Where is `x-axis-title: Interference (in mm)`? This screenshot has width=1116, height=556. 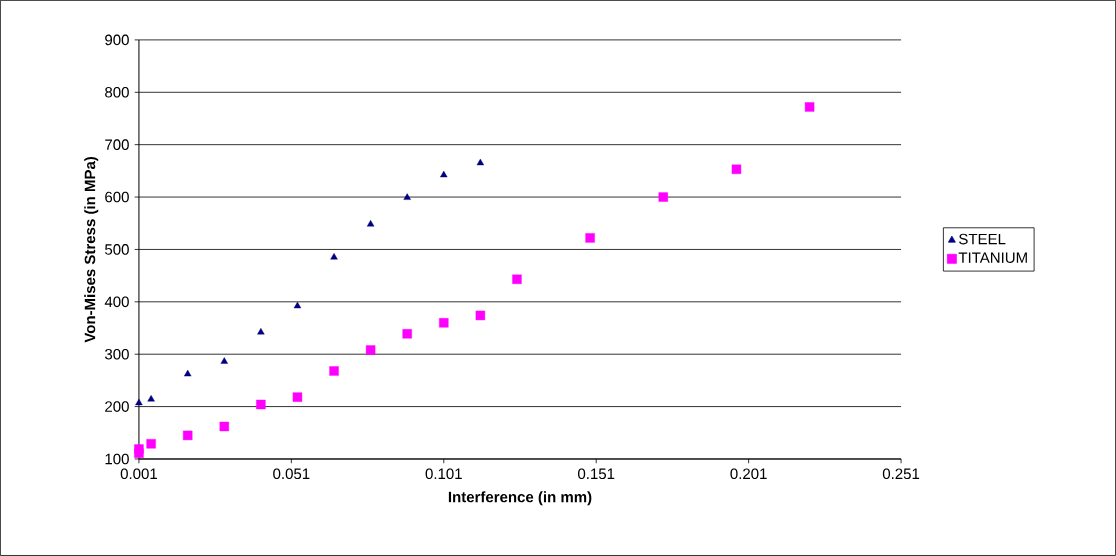 x-axis-title: Interference (in mm) is located at coordinates (520, 498).